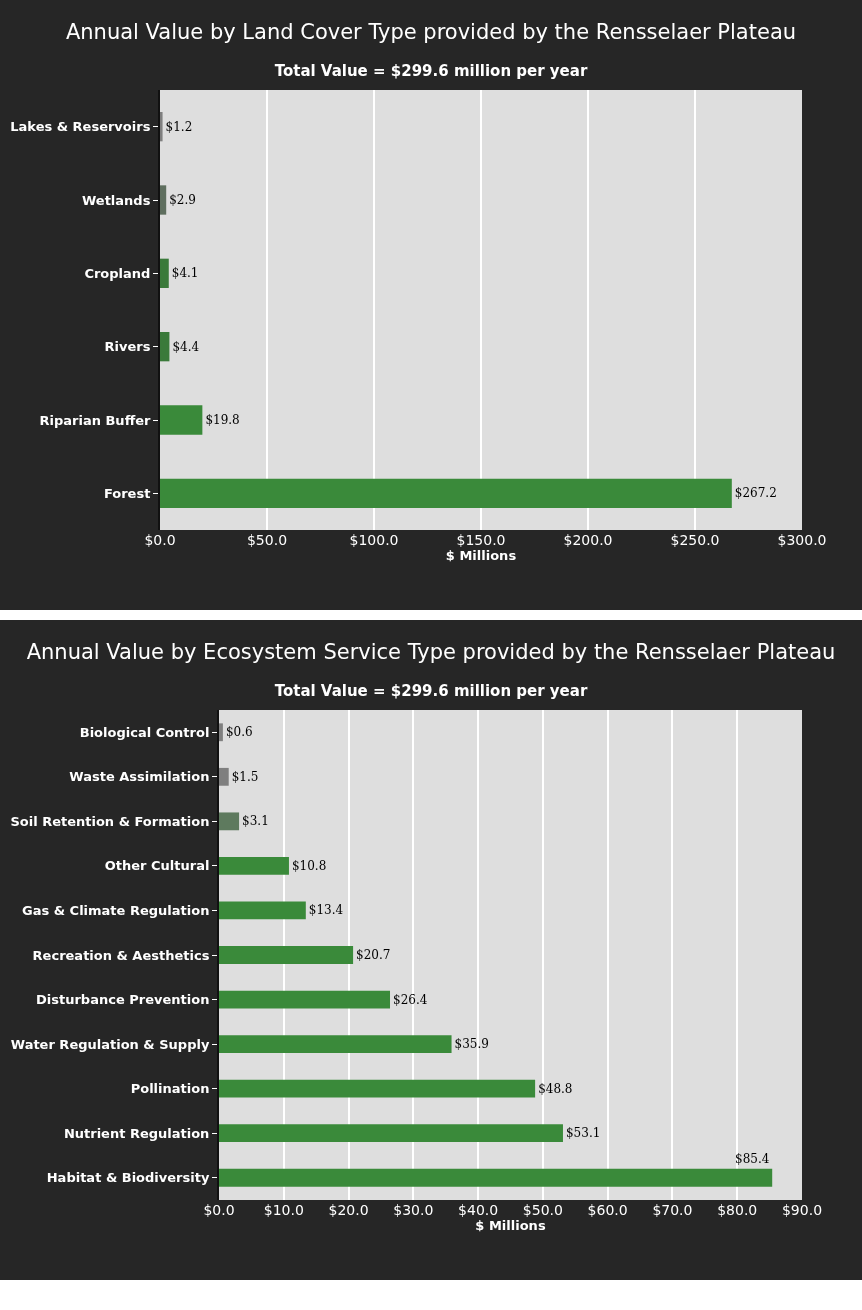 This screenshot has width=862, height=1310. What do you see at coordinates (127, 493) in the screenshot?
I see `y-tick-label: Forest` at bounding box center [127, 493].